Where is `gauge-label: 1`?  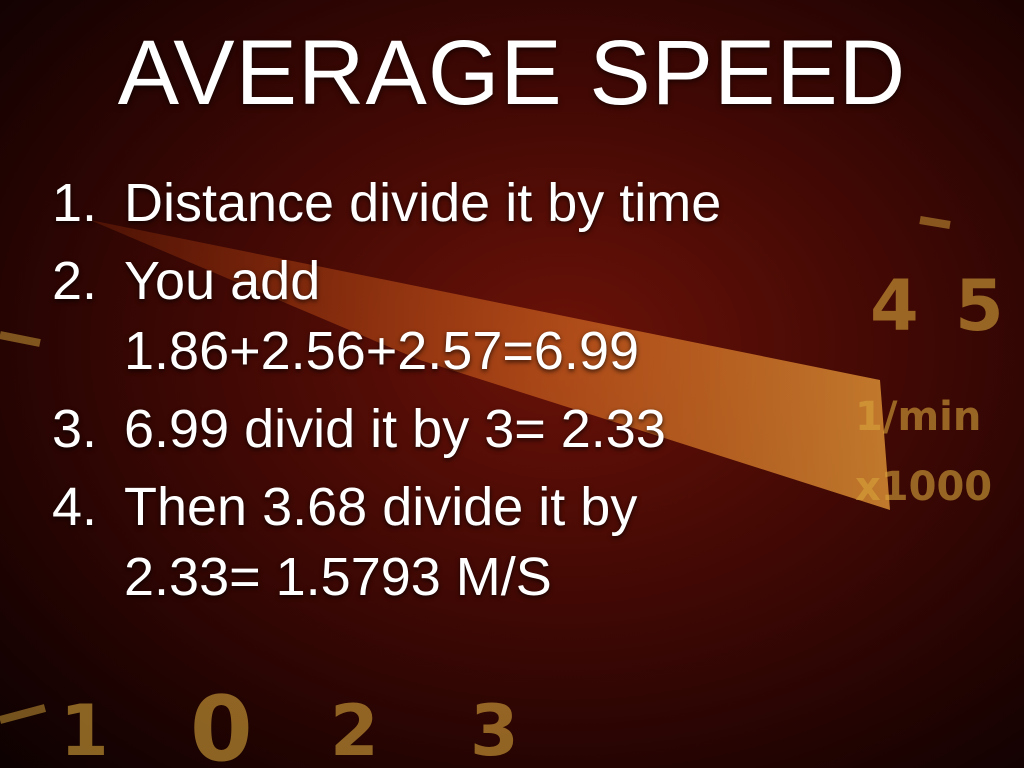 gauge-label: 1 is located at coordinates (84, 729).